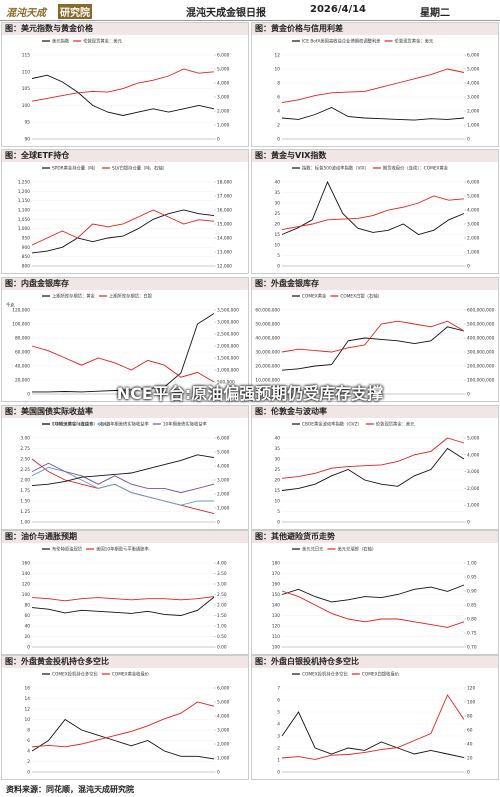 The image size is (500, 797). I want to click on y2-tick-label: 2.00, so click(222, 606).